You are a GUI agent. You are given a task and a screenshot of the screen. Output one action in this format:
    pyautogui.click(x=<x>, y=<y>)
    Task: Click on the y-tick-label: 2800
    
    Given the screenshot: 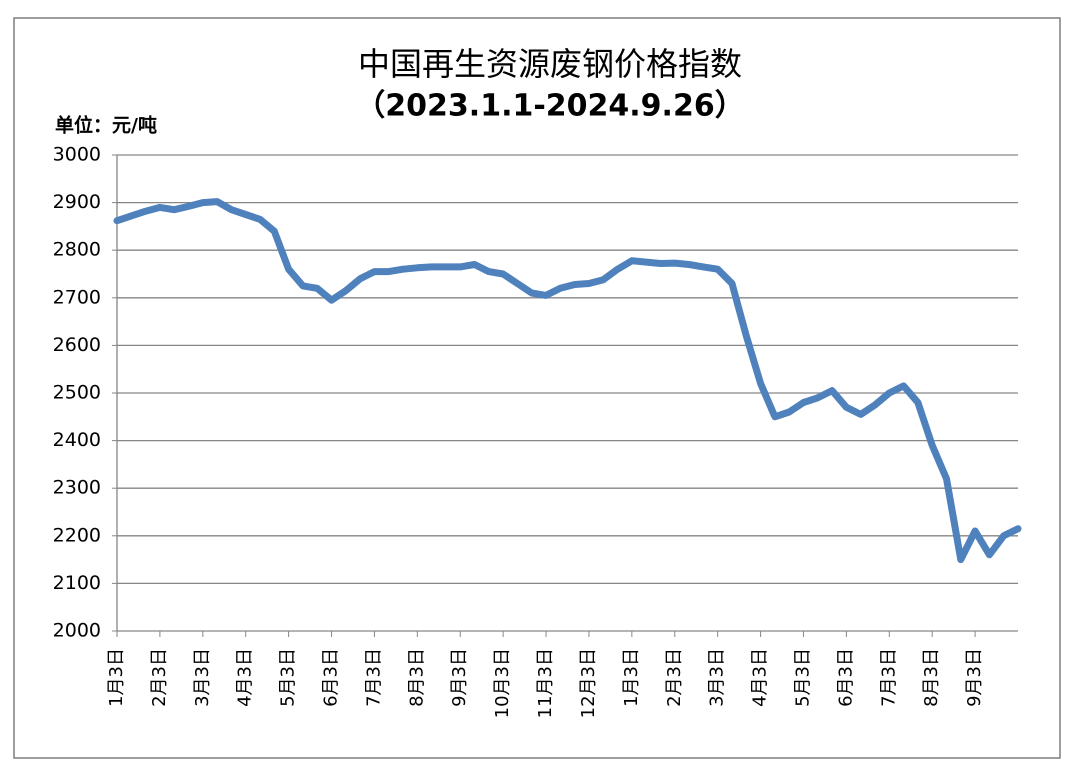 What is the action you would take?
    pyautogui.click(x=77, y=250)
    